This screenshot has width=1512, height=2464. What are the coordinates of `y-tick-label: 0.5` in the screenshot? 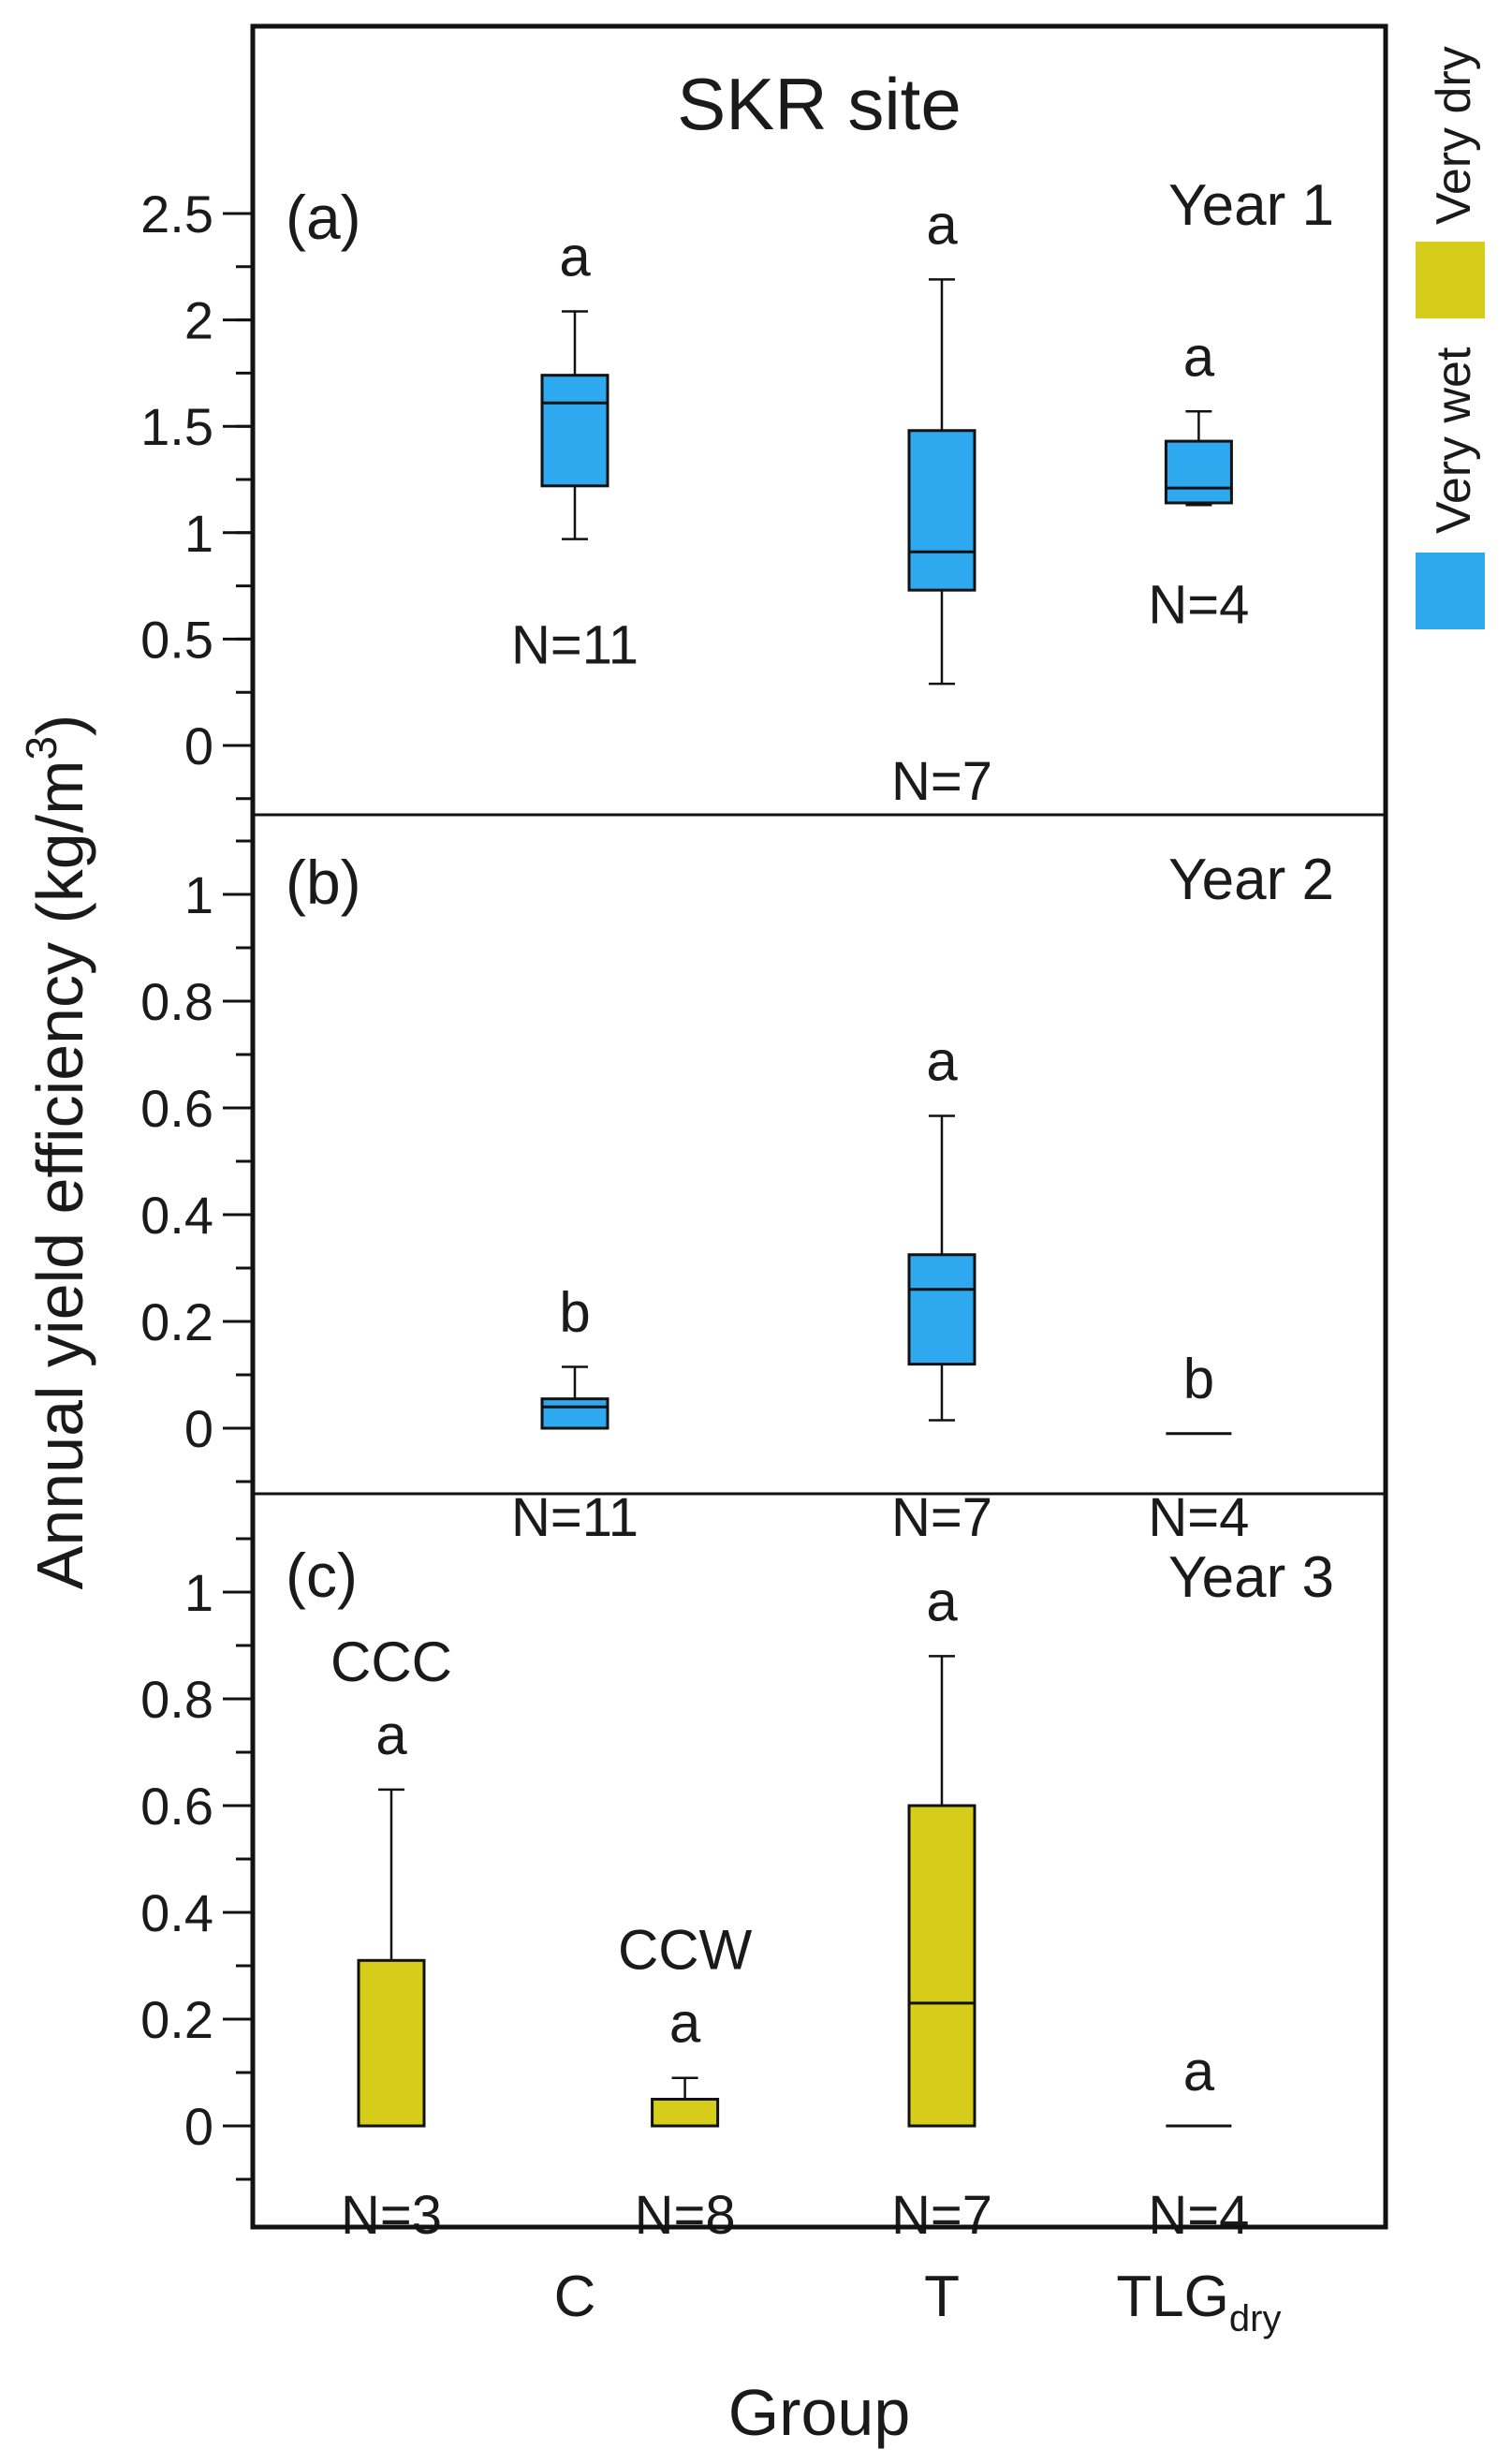 It's located at (176, 639).